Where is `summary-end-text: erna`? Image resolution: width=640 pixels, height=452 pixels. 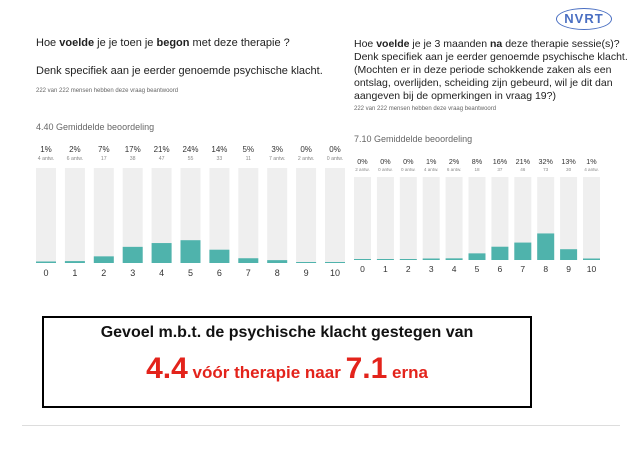
summary-end-text: erna is located at coordinates (407, 372).